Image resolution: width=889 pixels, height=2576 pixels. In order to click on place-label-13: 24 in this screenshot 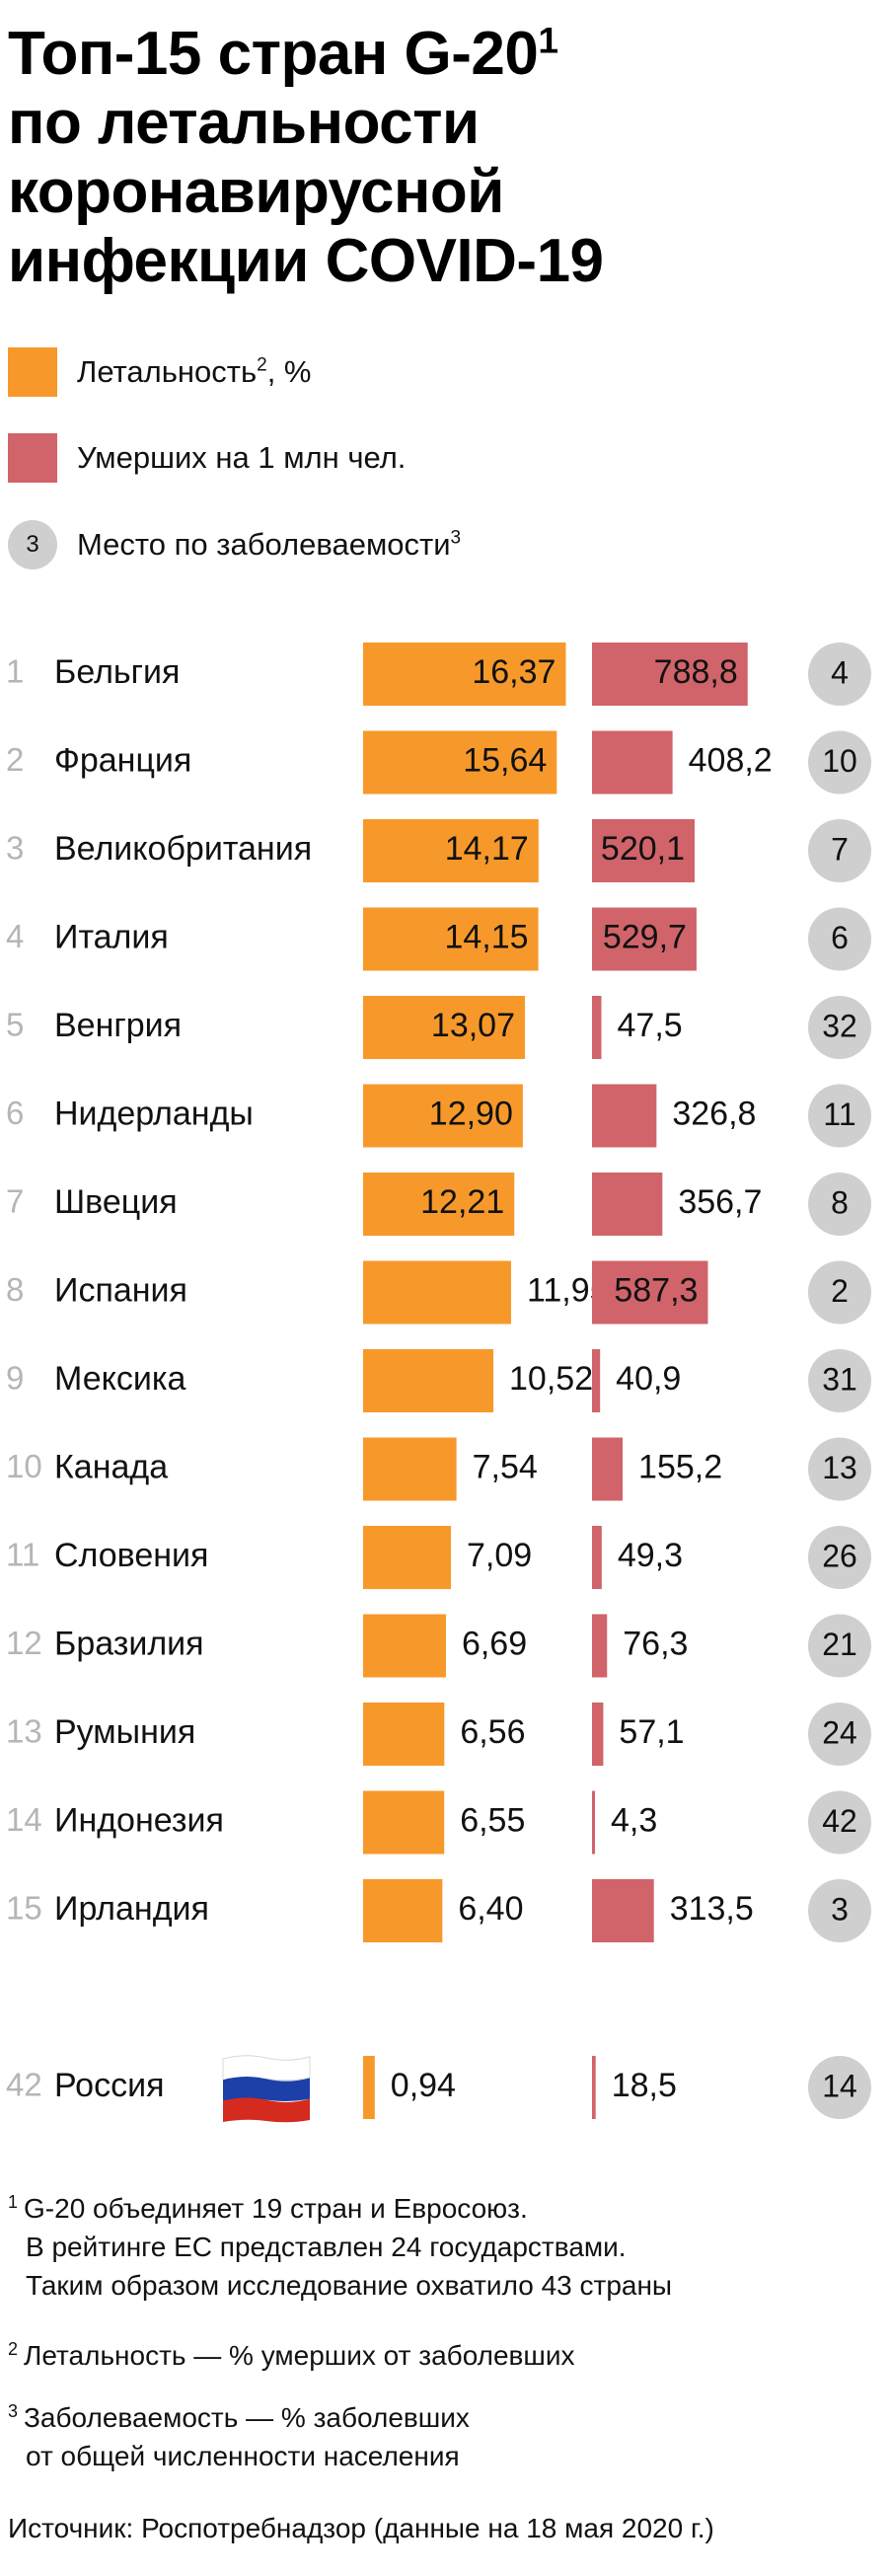, I will do `click(839, 1732)`.